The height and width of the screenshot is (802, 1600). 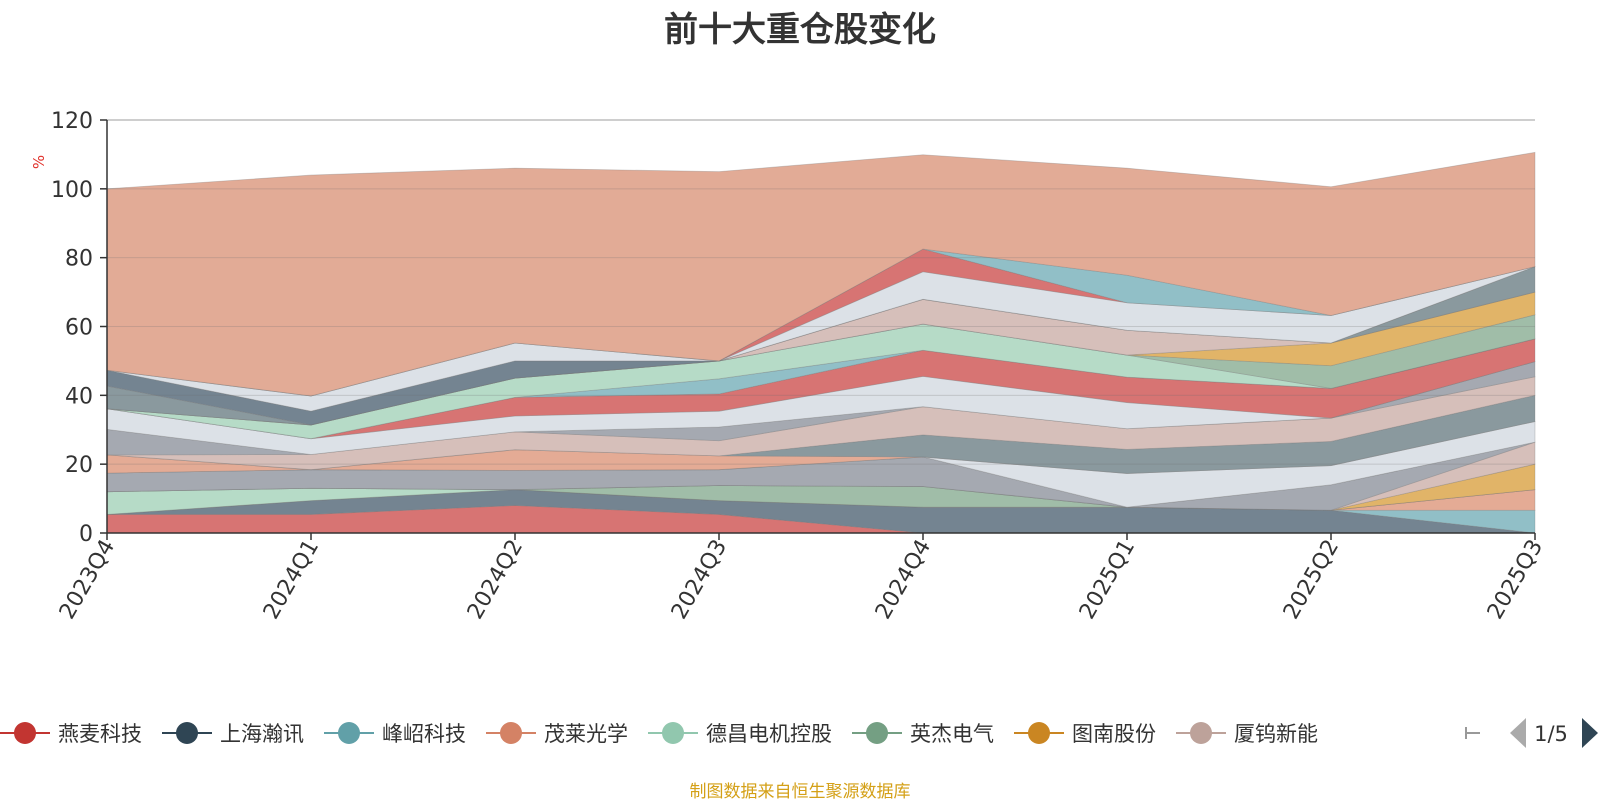 What do you see at coordinates (821, 434) in the screenshot?
I see `area-其他D` at bounding box center [821, 434].